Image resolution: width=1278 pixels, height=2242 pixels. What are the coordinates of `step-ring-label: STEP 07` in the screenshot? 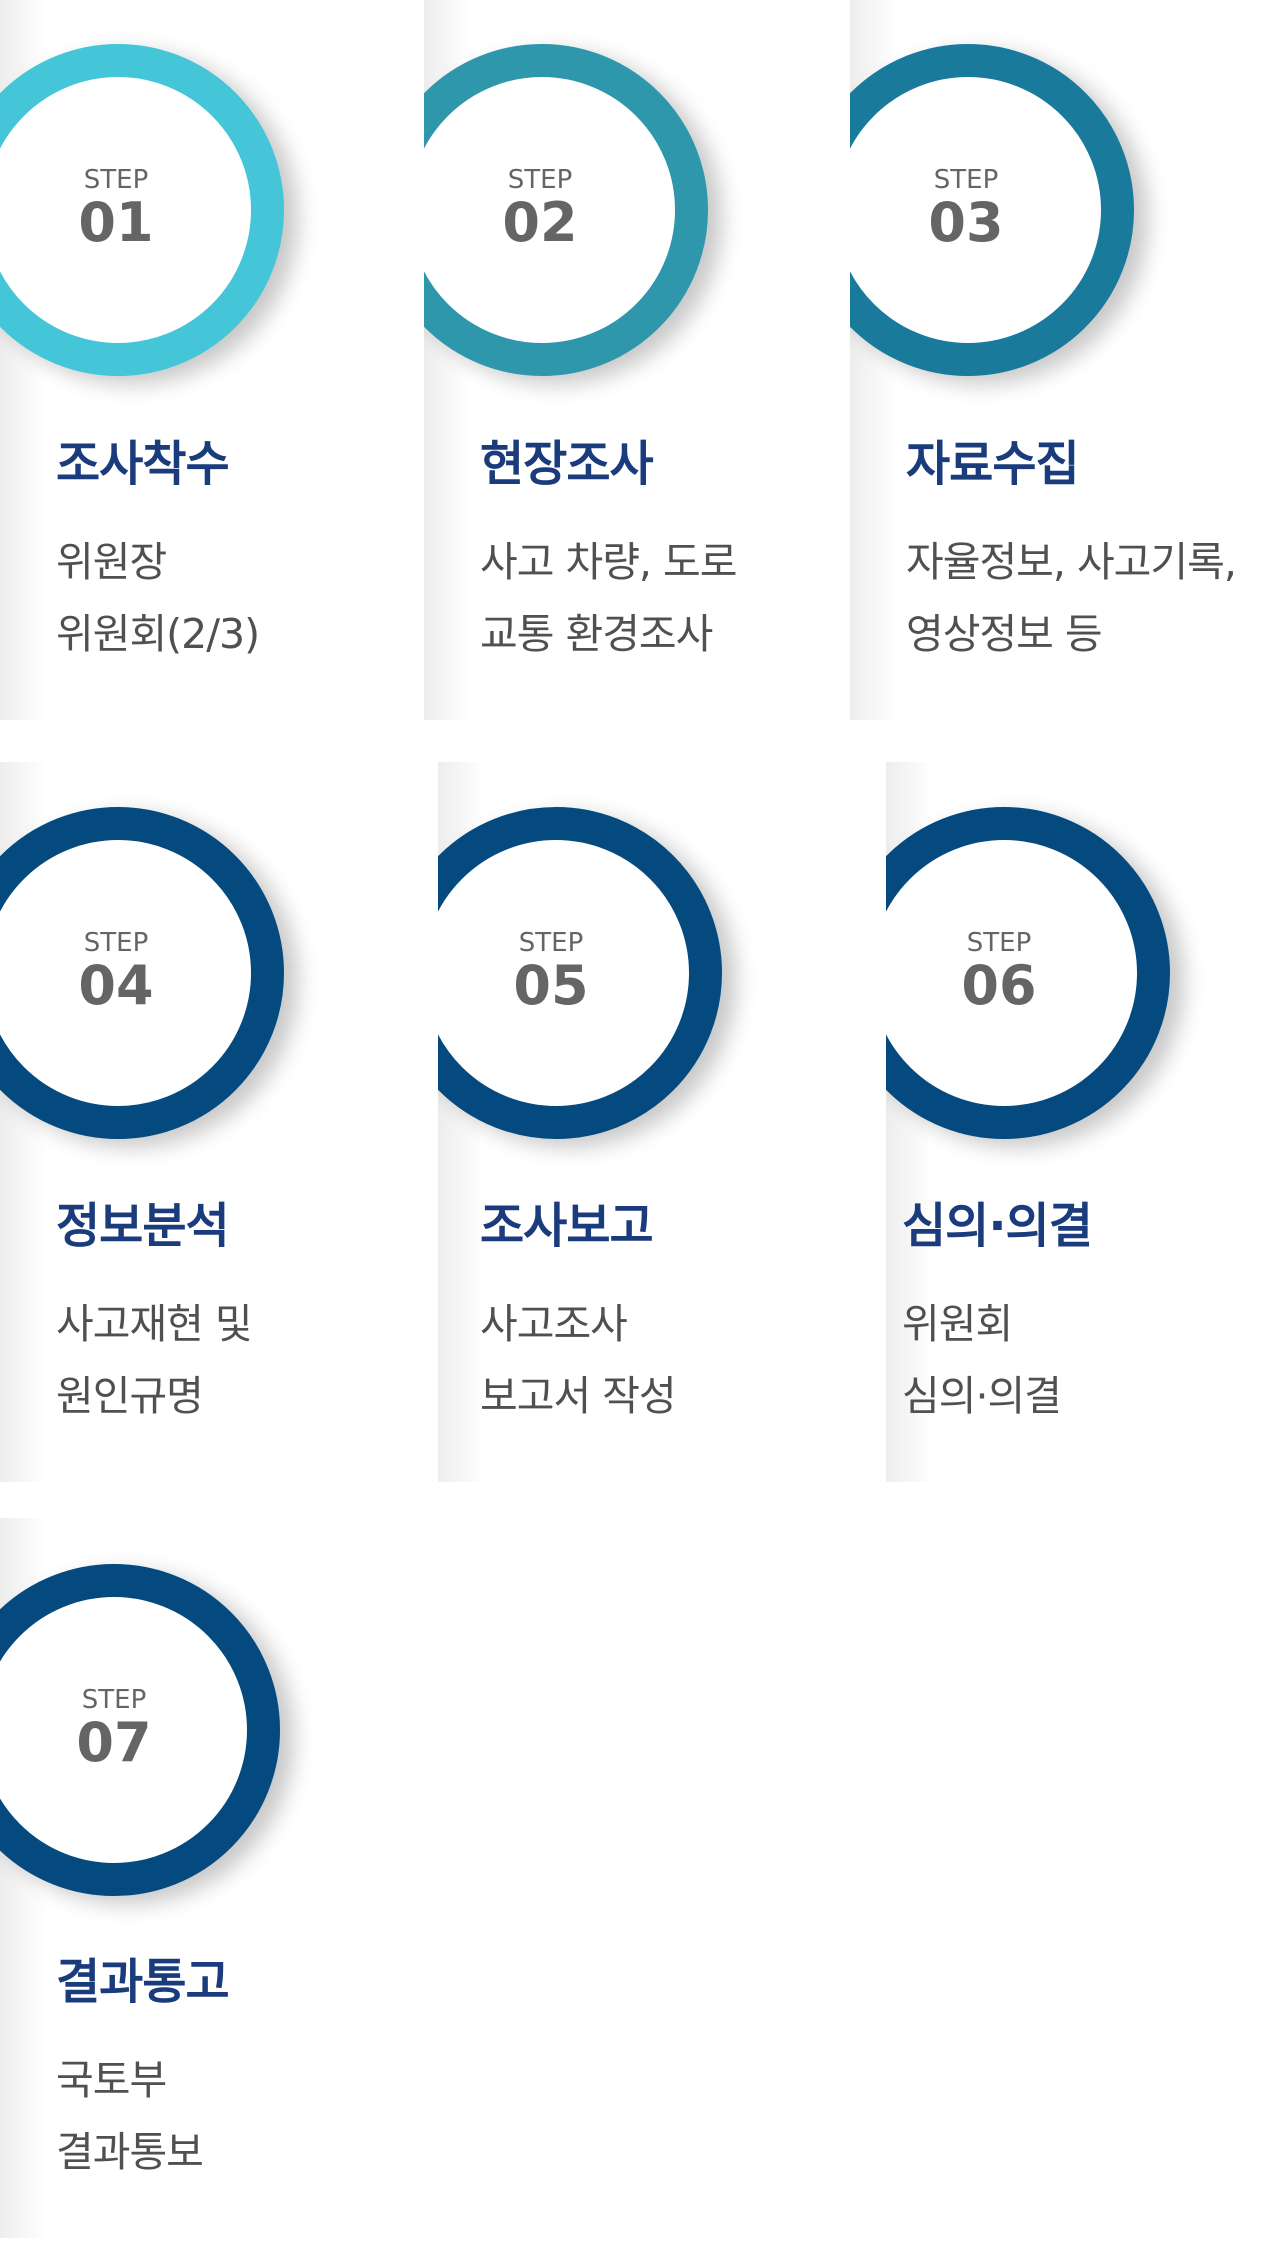 It's located at (114, 1728).